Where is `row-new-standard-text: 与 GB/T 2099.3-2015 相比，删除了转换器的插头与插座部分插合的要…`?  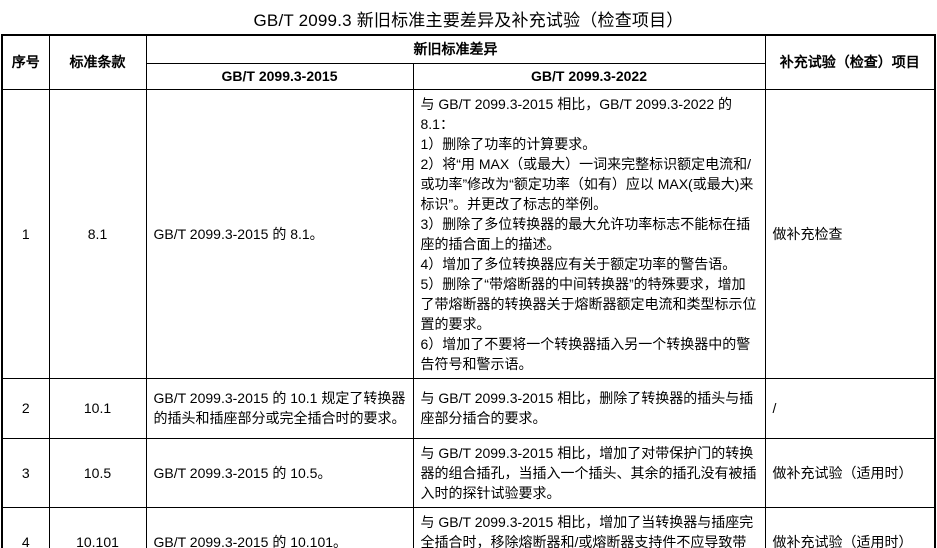 row-new-standard-text: 与 GB/T 2099.3-2015 相比，删除了转换器的插头与插座部分插合的要… is located at coordinates (589, 408).